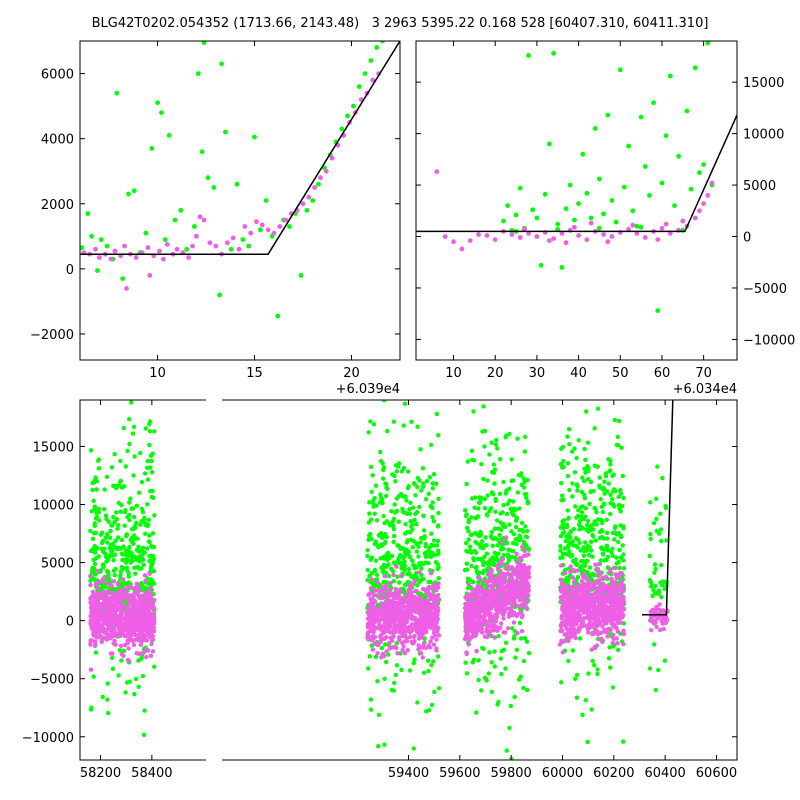 This screenshot has height=800, width=800. Describe the element at coordinates (576, 173) in the screenshot. I see `model-line` at that location.